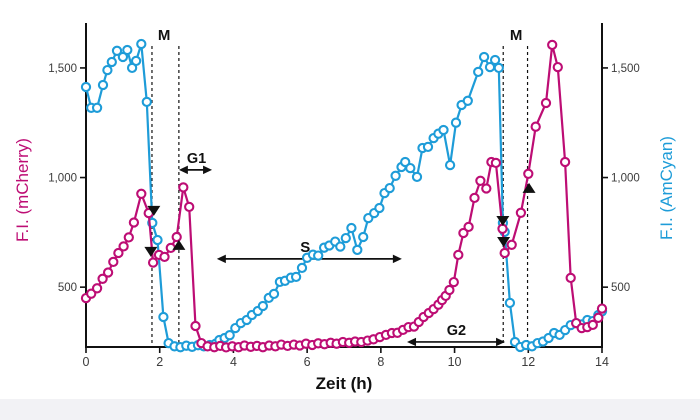 This screenshot has height=420, width=700. What do you see at coordinates (22, 190) in the screenshot?
I see `y-axis-title-mcherry: F.I. (mCherry)` at bounding box center [22, 190].